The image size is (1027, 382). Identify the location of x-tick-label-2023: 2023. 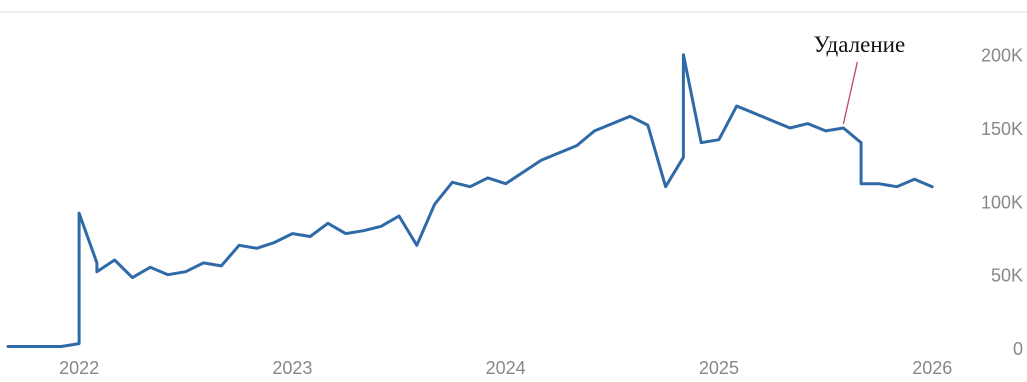
(292, 368).